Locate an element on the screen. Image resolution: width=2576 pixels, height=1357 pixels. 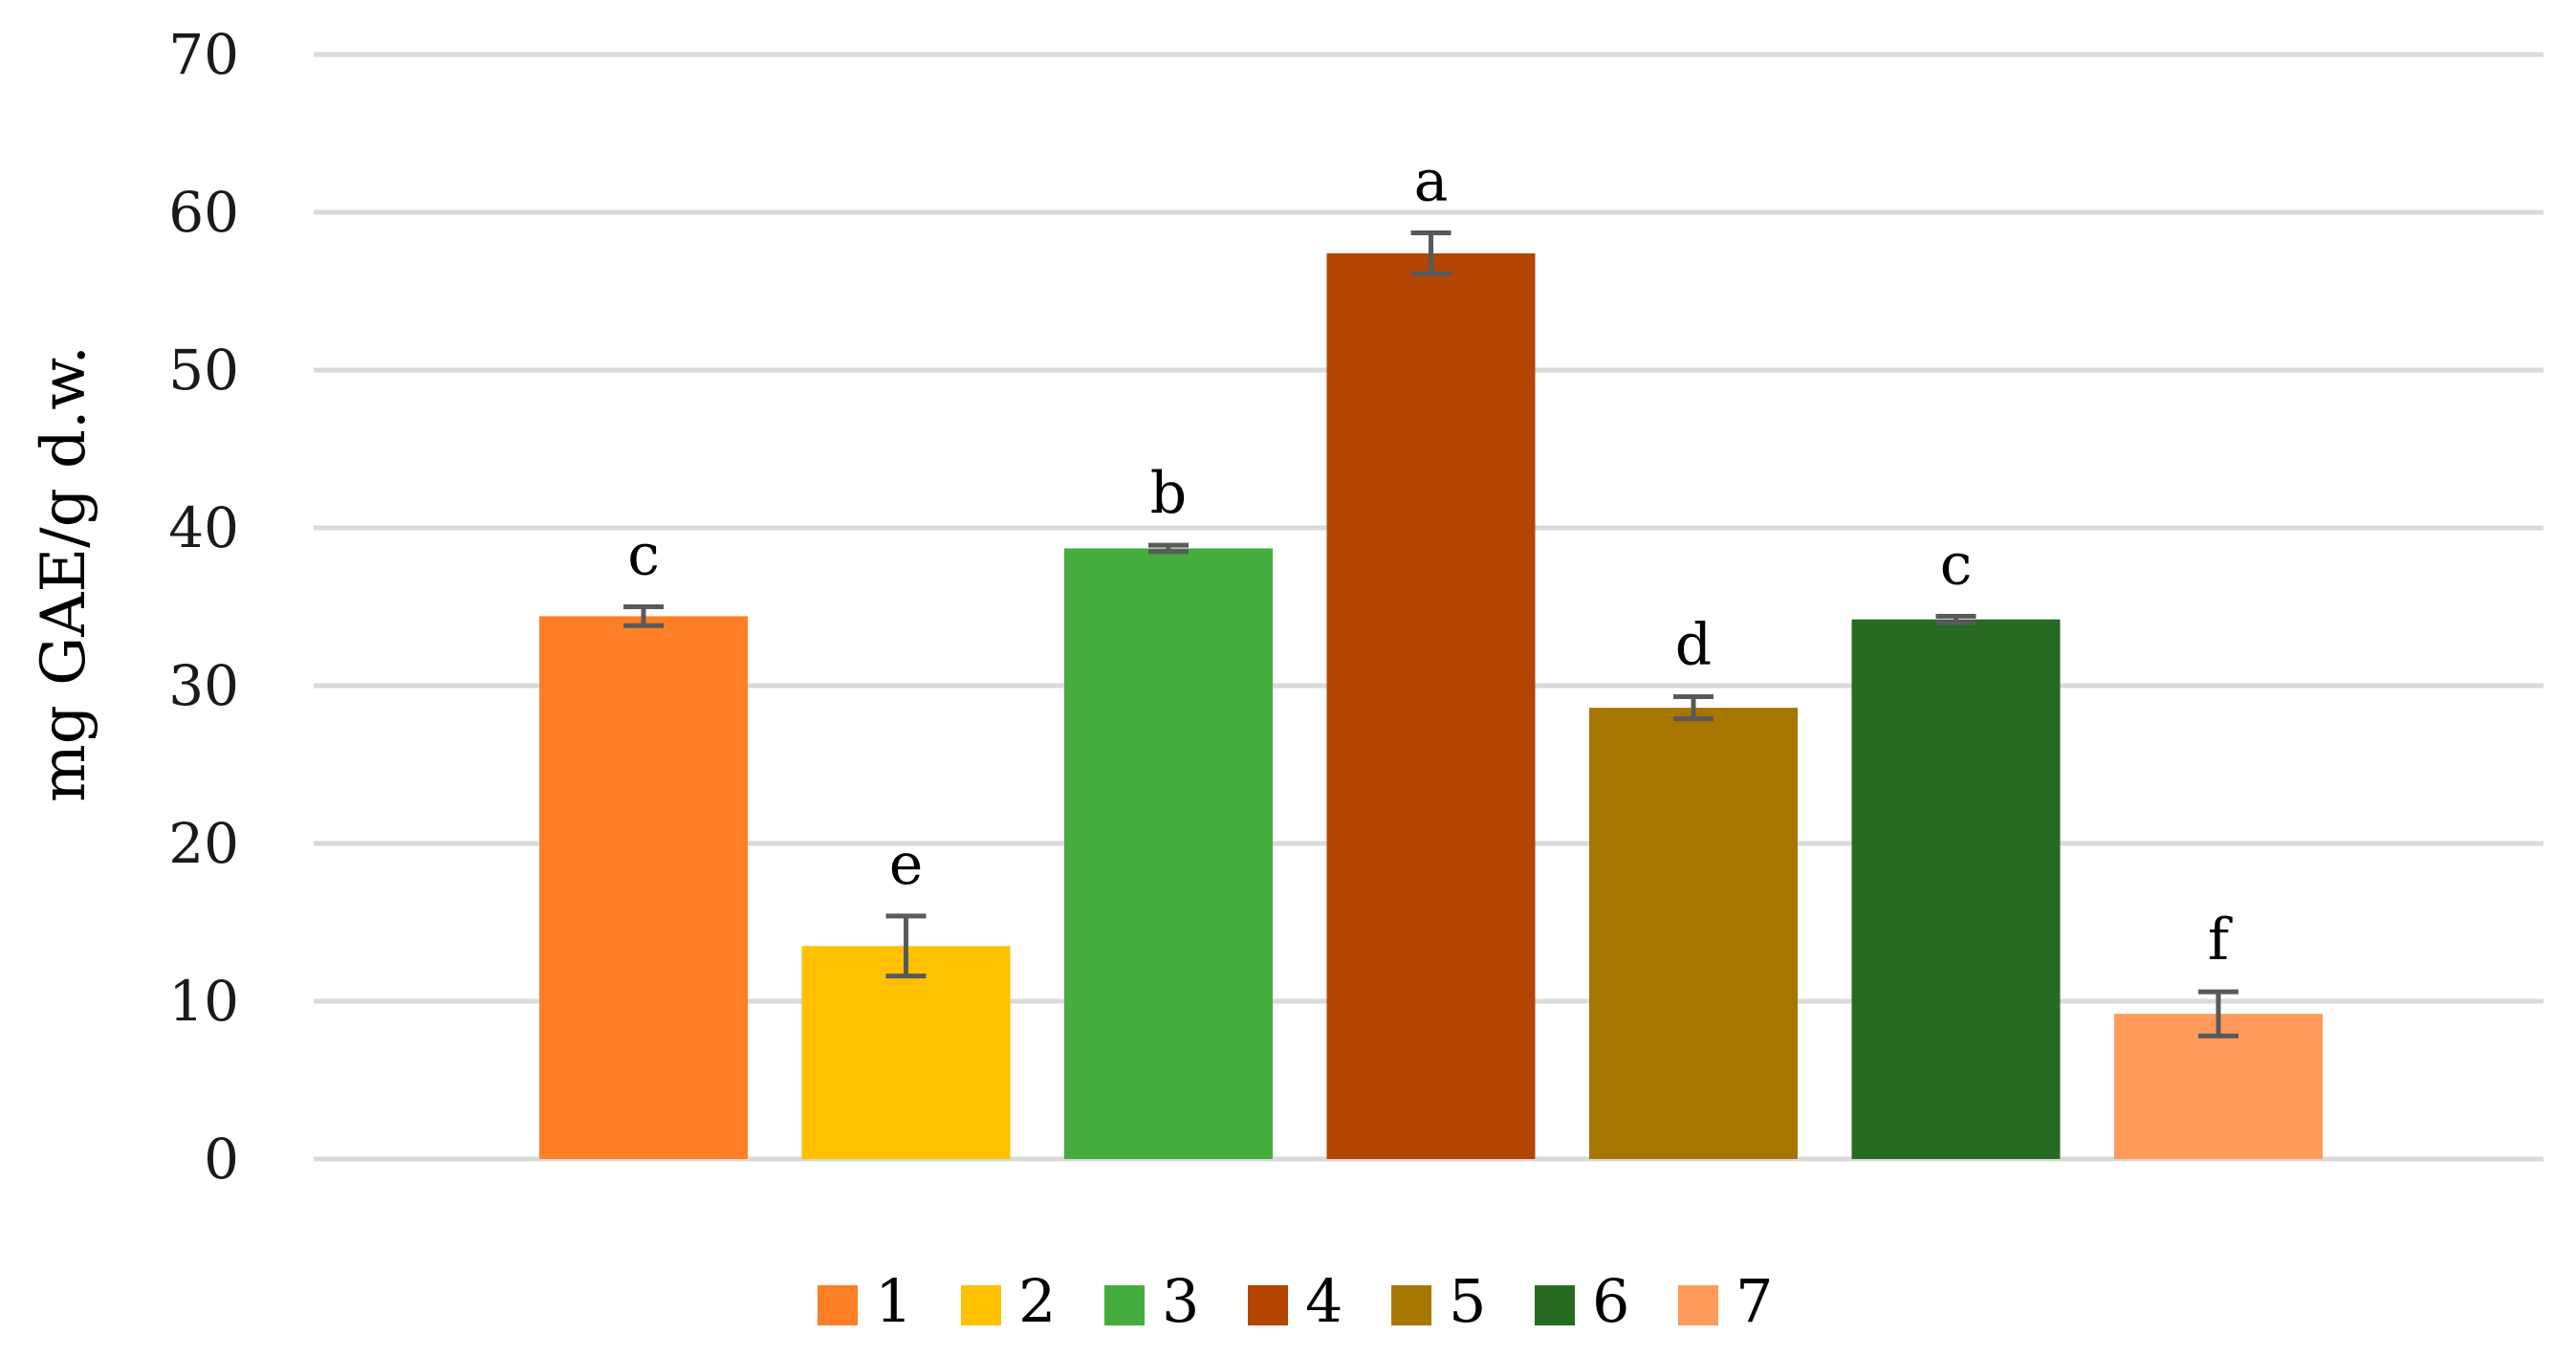
legend-label: 5 is located at coordinates (1467, 1301).